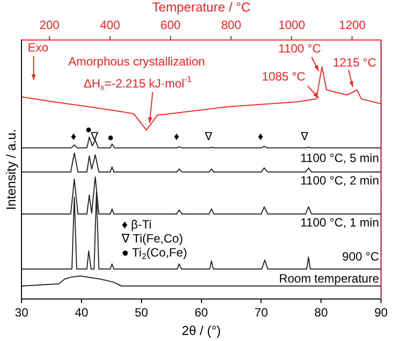  What do you see at coordinates (21, 313) in the screenshot?
I see `x-tick-label: 30` at bounding box center [21, 313].